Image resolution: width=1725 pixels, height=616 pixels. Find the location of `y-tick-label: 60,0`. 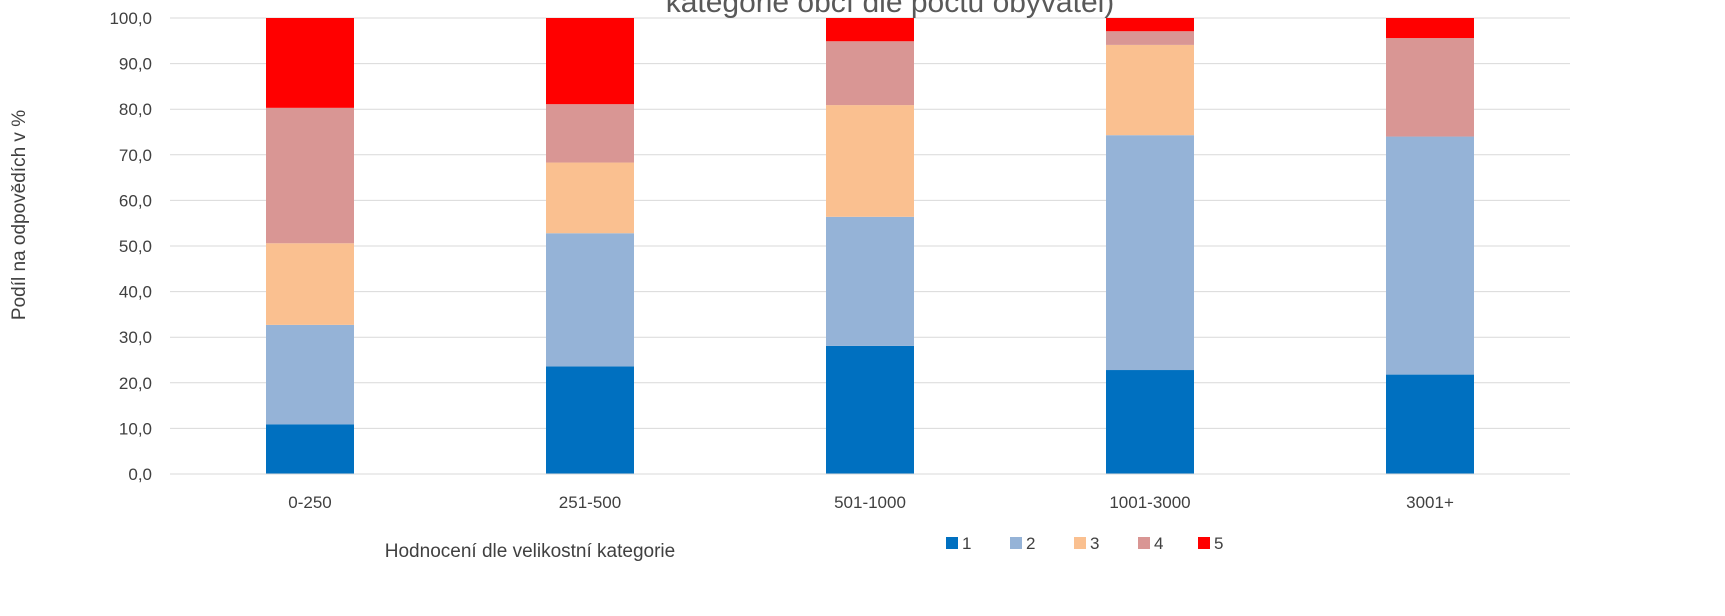

y-tick-label: 60,0 is located at coordinates (135, 200).